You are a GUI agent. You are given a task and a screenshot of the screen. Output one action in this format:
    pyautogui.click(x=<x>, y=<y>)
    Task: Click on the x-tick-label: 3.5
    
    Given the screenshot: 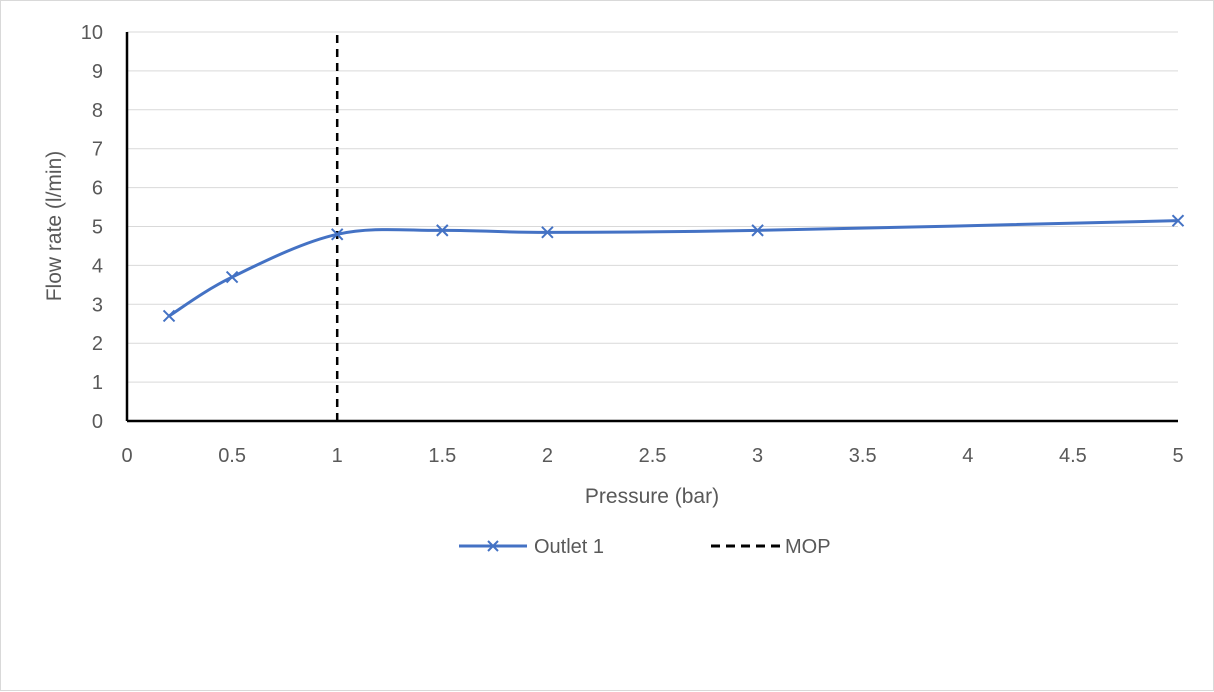 What is the action you would take?
    pyautogui.click(x=863, y=456)
    